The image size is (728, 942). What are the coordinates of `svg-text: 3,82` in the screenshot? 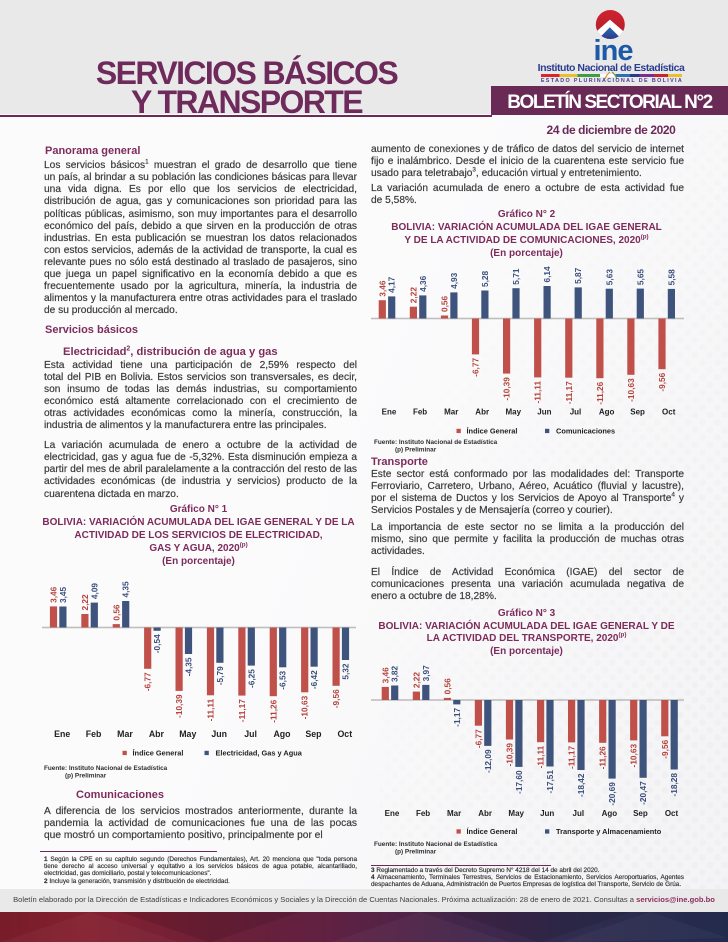 It's located at (395, 673).